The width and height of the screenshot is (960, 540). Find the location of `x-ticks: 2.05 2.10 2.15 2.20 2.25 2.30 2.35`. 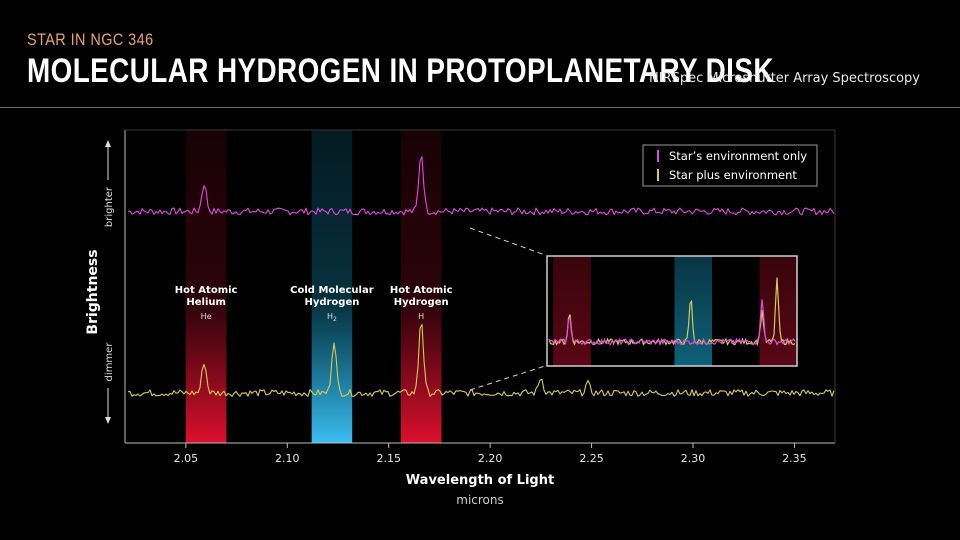

x-ticks: 2.05 2.10 2.15 2.20 2.25 2.30 2.35 is located at coordinates (490, 454).